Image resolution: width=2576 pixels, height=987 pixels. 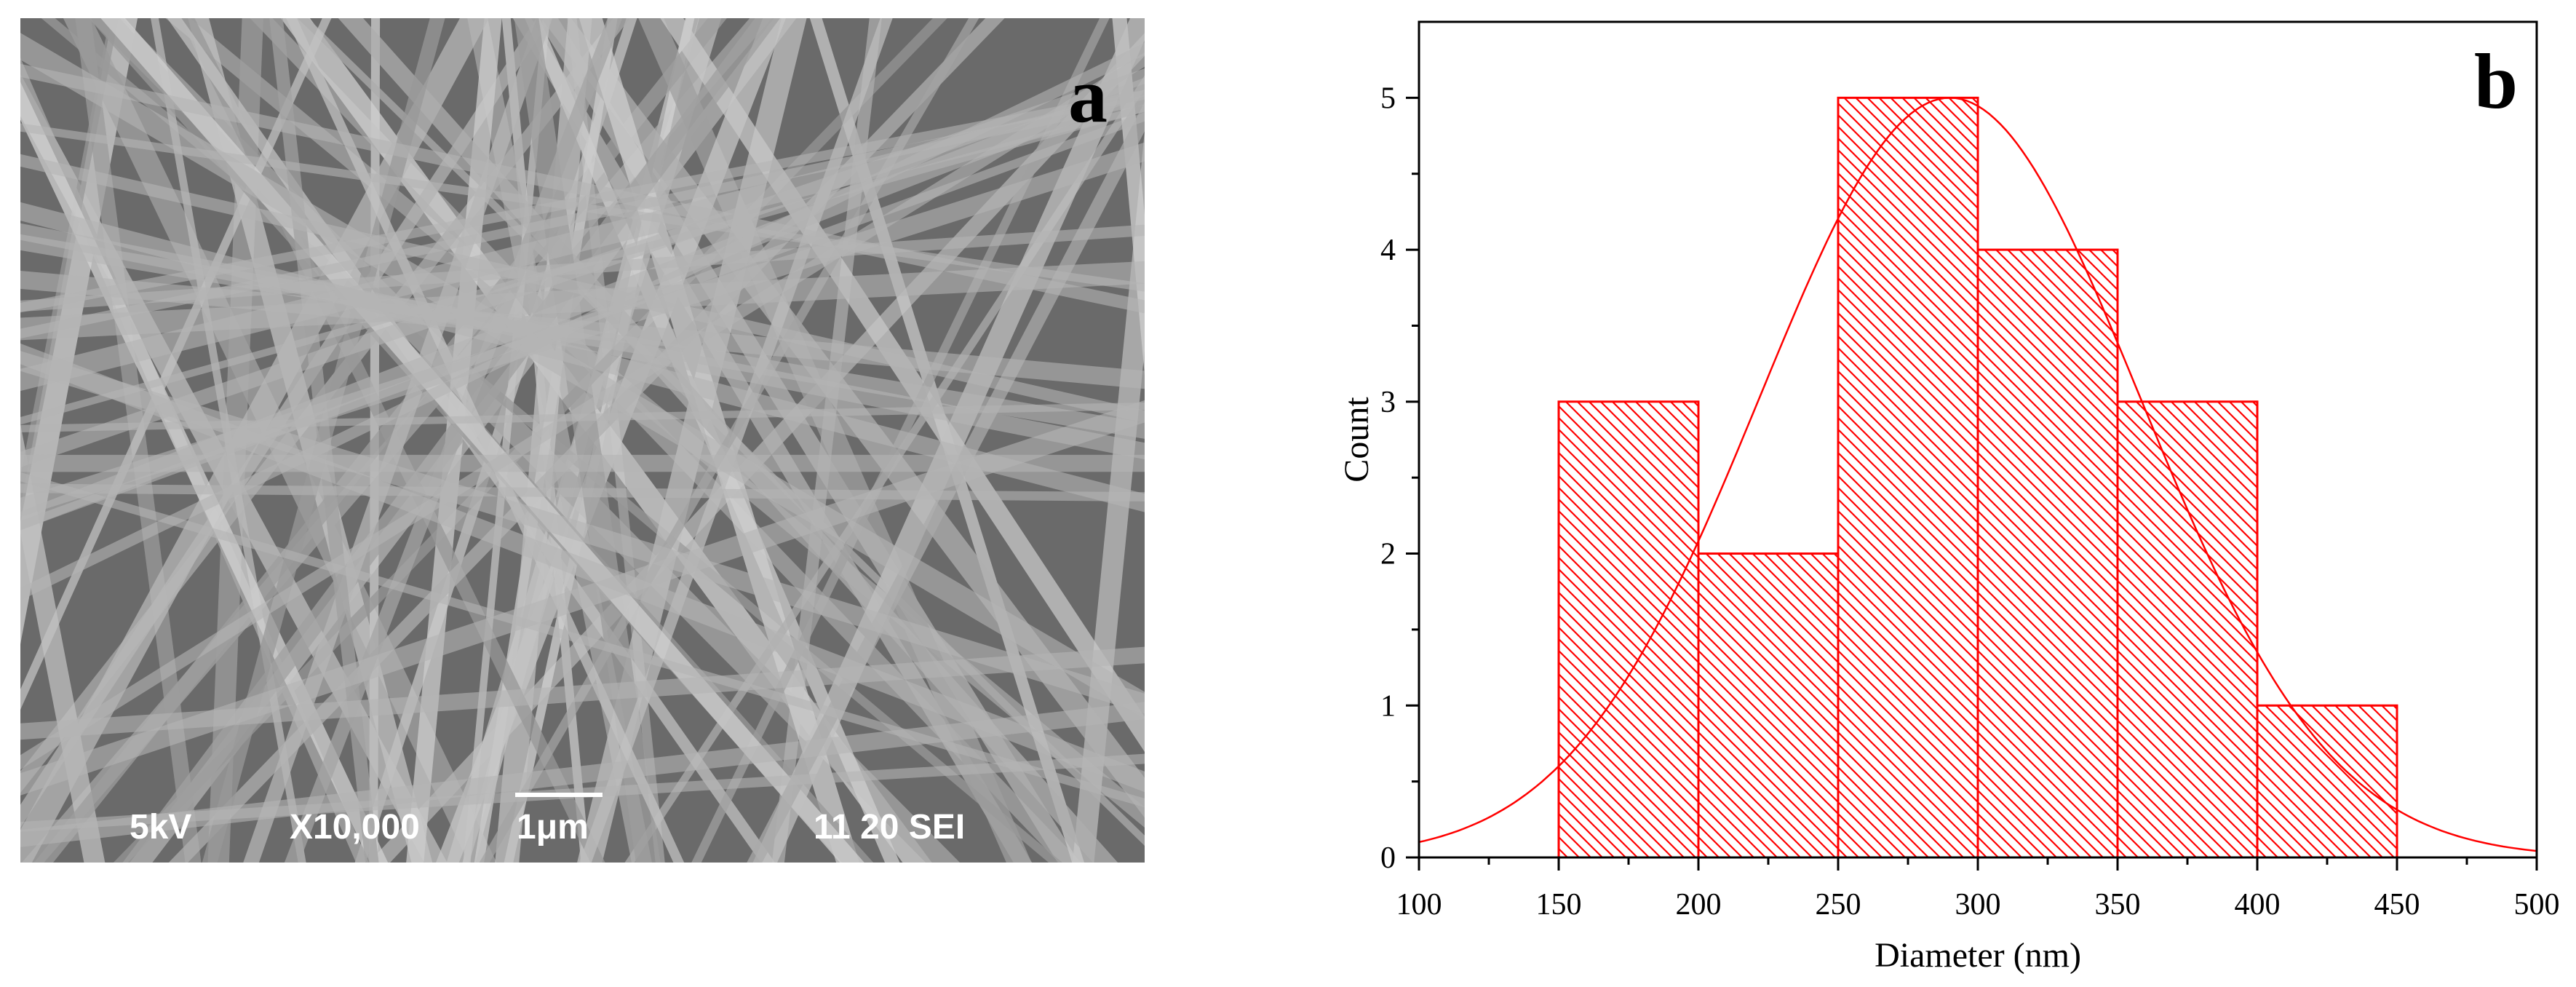 I want to click on panel-a-label: a, so click(x=1088, y=95).